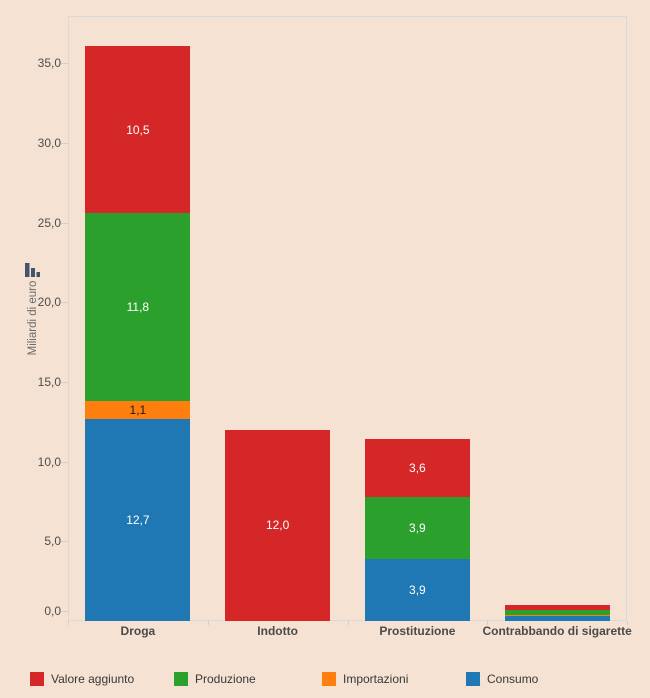 The image size is (650, 698). I want to click on y-tick-label: 0,0, so click(52, 611).